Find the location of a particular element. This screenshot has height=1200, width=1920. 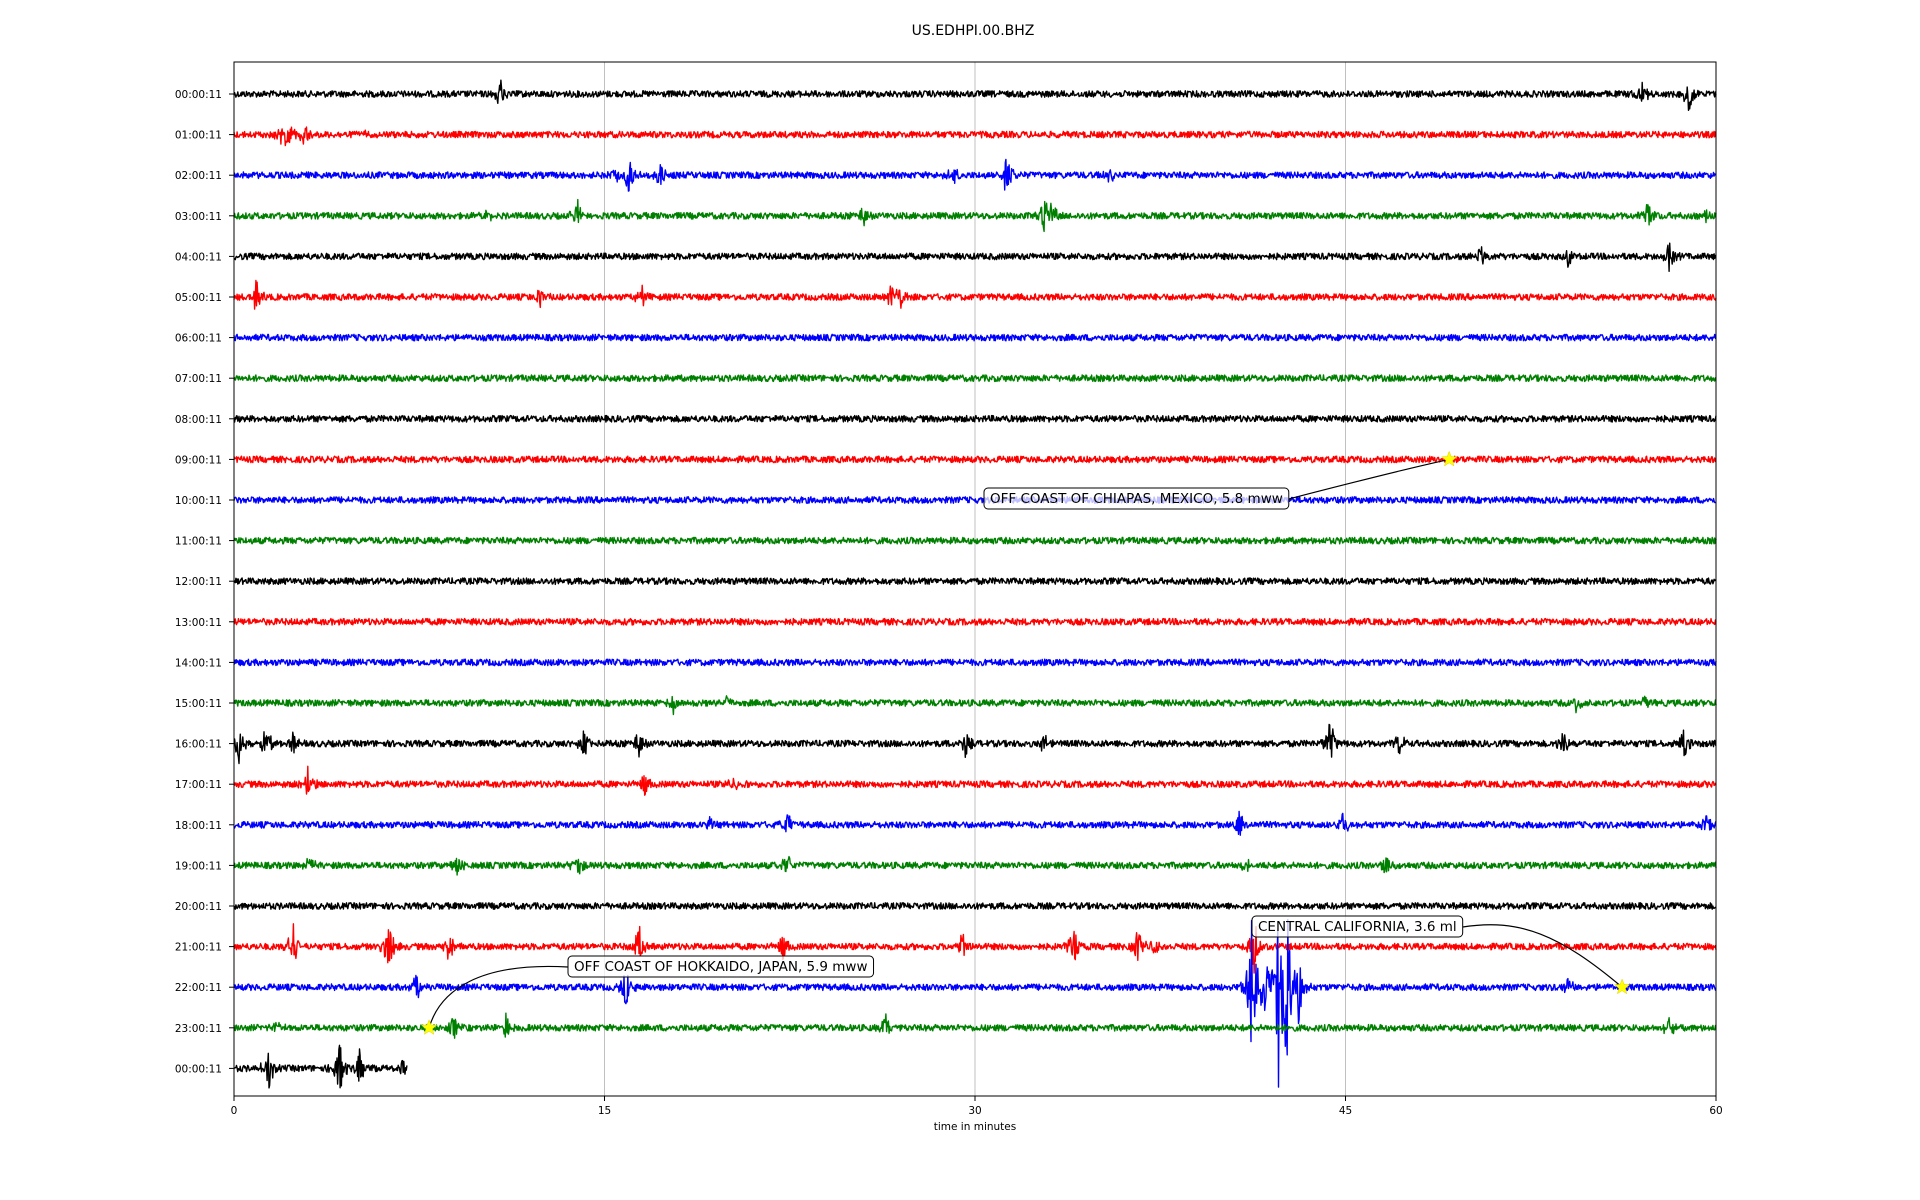

event-label: OFF COAST OF CHIAPAS, MEXICO, 5.8 mww is located at coordinates (1136, 499).